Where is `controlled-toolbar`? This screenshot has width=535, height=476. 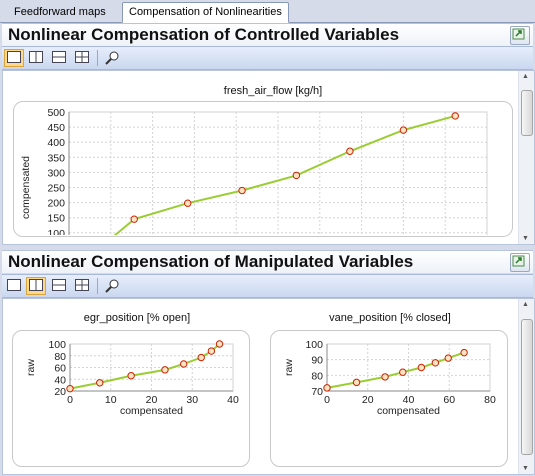
controlled-toolbar is located at coordinates (267, 58).